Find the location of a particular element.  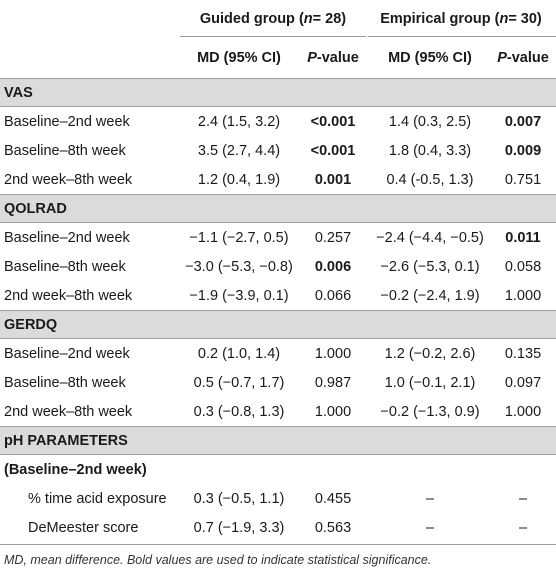

empirical-p-value: 0.009 is located at coordinates (523, 150).